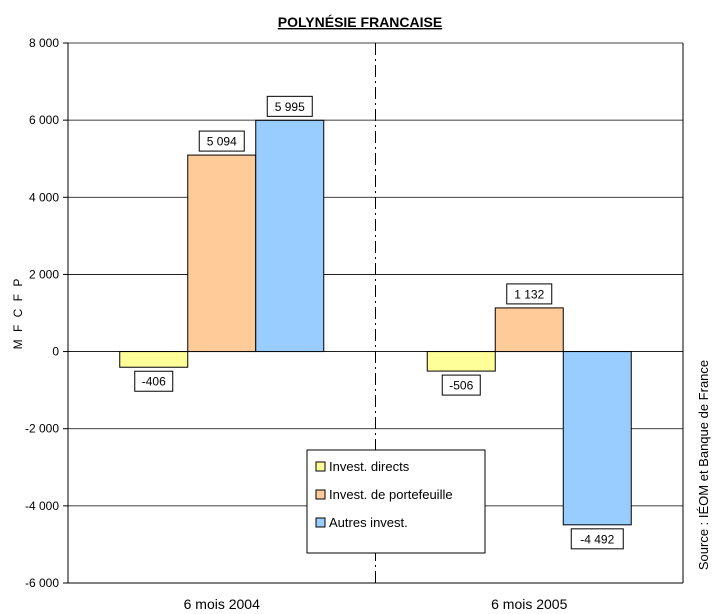 This screenshot has width=718, height=614. I want to click on chart-title: POLYNÉSIE FRANCAISE, so click(360, 22).